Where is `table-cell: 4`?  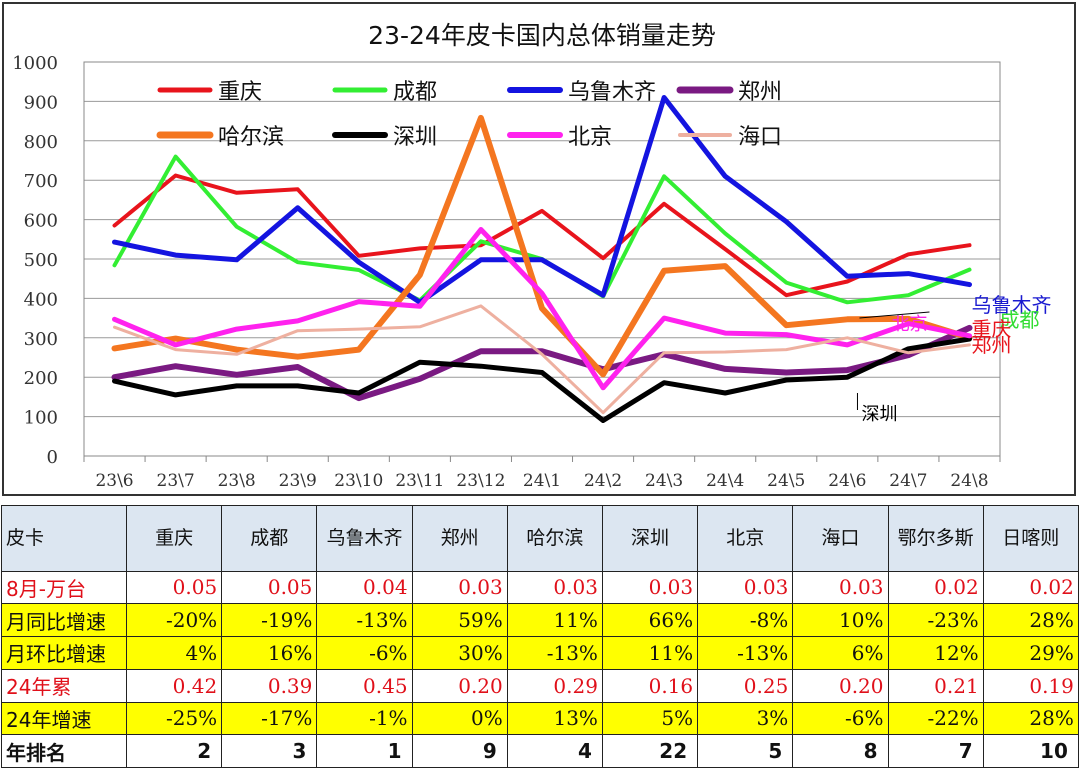
table-cell: 4 is located at coordinates (554, 751).